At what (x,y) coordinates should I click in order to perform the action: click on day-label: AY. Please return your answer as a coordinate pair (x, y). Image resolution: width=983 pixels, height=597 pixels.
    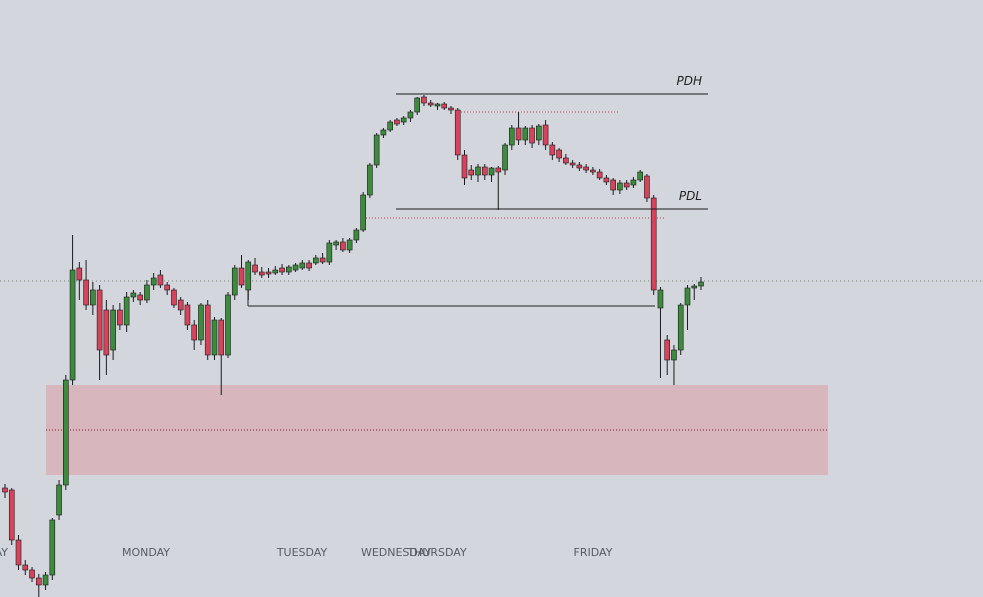
    Looking at the image, I should click on (4, 552).